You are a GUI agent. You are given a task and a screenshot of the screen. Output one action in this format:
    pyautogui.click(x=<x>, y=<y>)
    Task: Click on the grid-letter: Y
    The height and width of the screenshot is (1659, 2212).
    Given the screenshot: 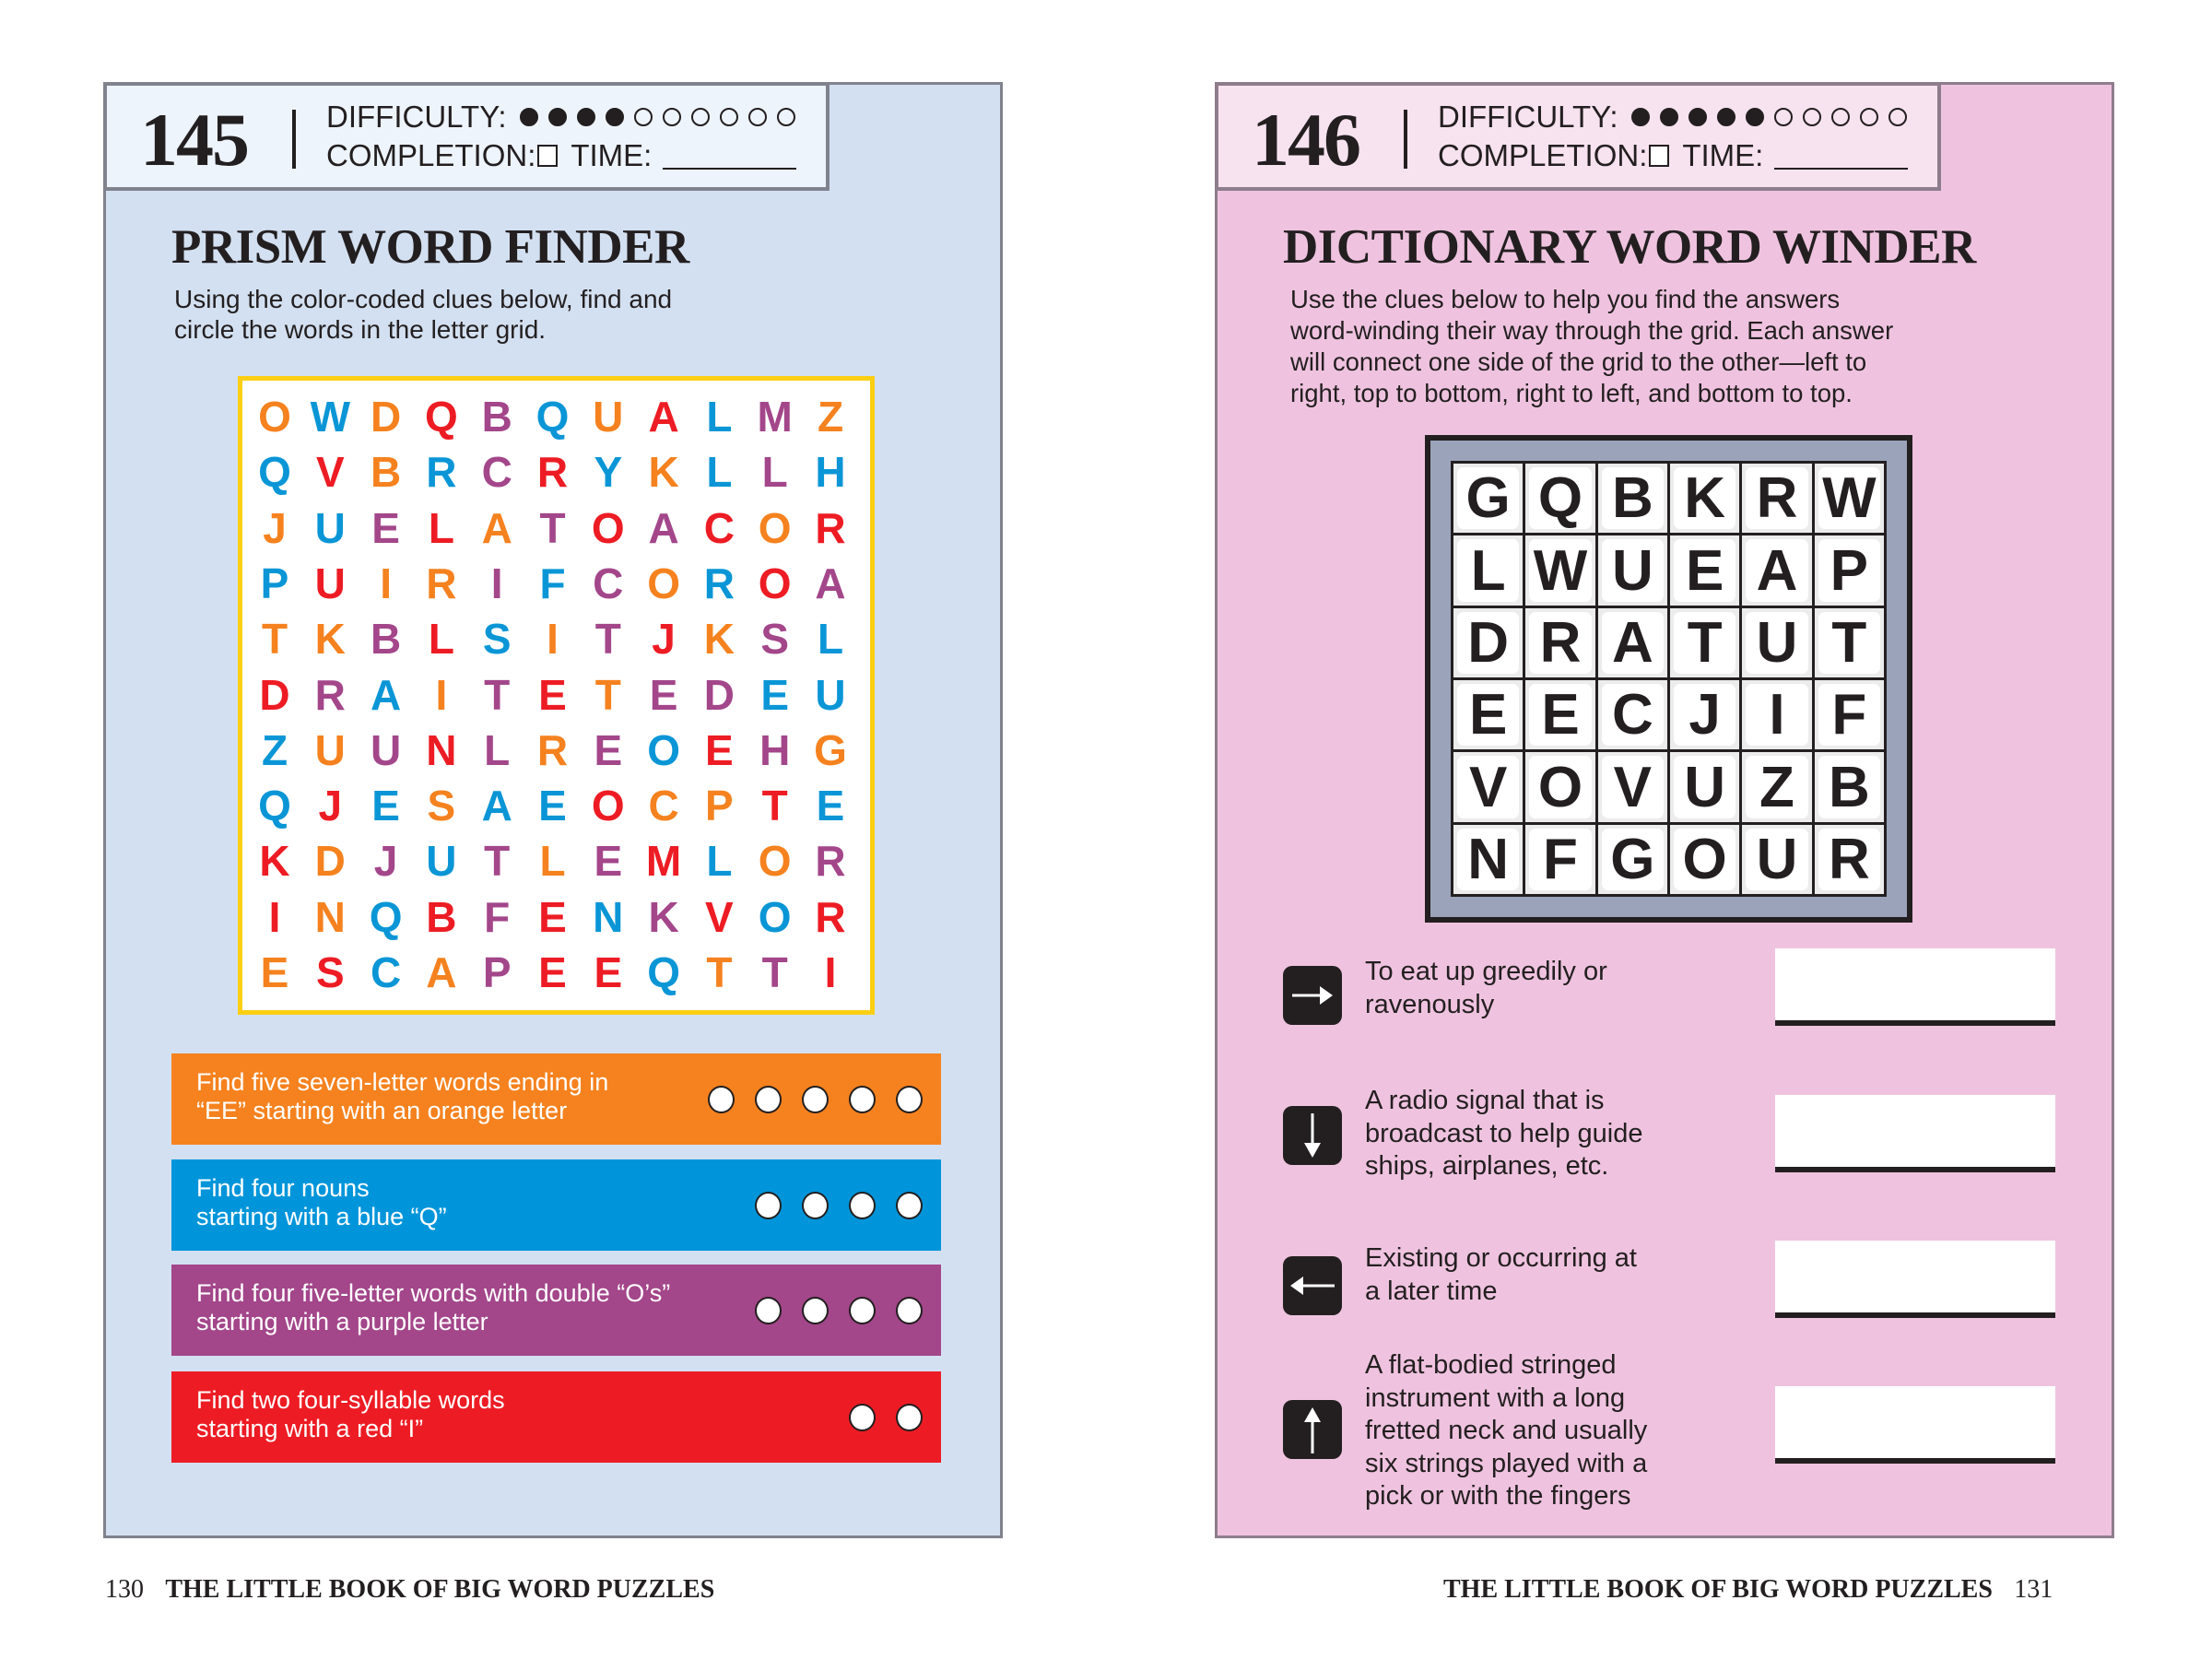 What is the action you would take?
    pyautogui.click(x=608, y=472)
    